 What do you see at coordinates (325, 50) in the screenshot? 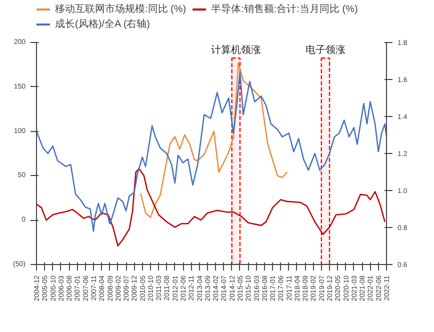
I see `band-label: 电子领涨` at bounding box center [325, 50].